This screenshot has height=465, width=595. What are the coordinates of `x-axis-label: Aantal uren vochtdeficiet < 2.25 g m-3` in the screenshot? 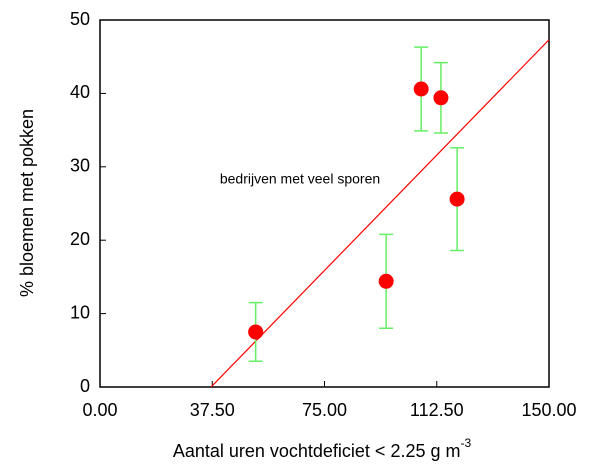 It's located at (322, 448).